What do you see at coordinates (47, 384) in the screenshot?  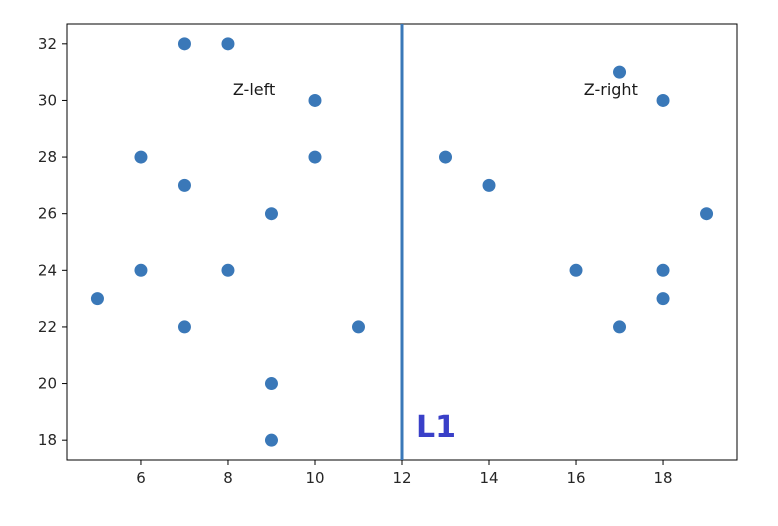 I see `y-tick-label: 20` at bounding box center [47, 384].